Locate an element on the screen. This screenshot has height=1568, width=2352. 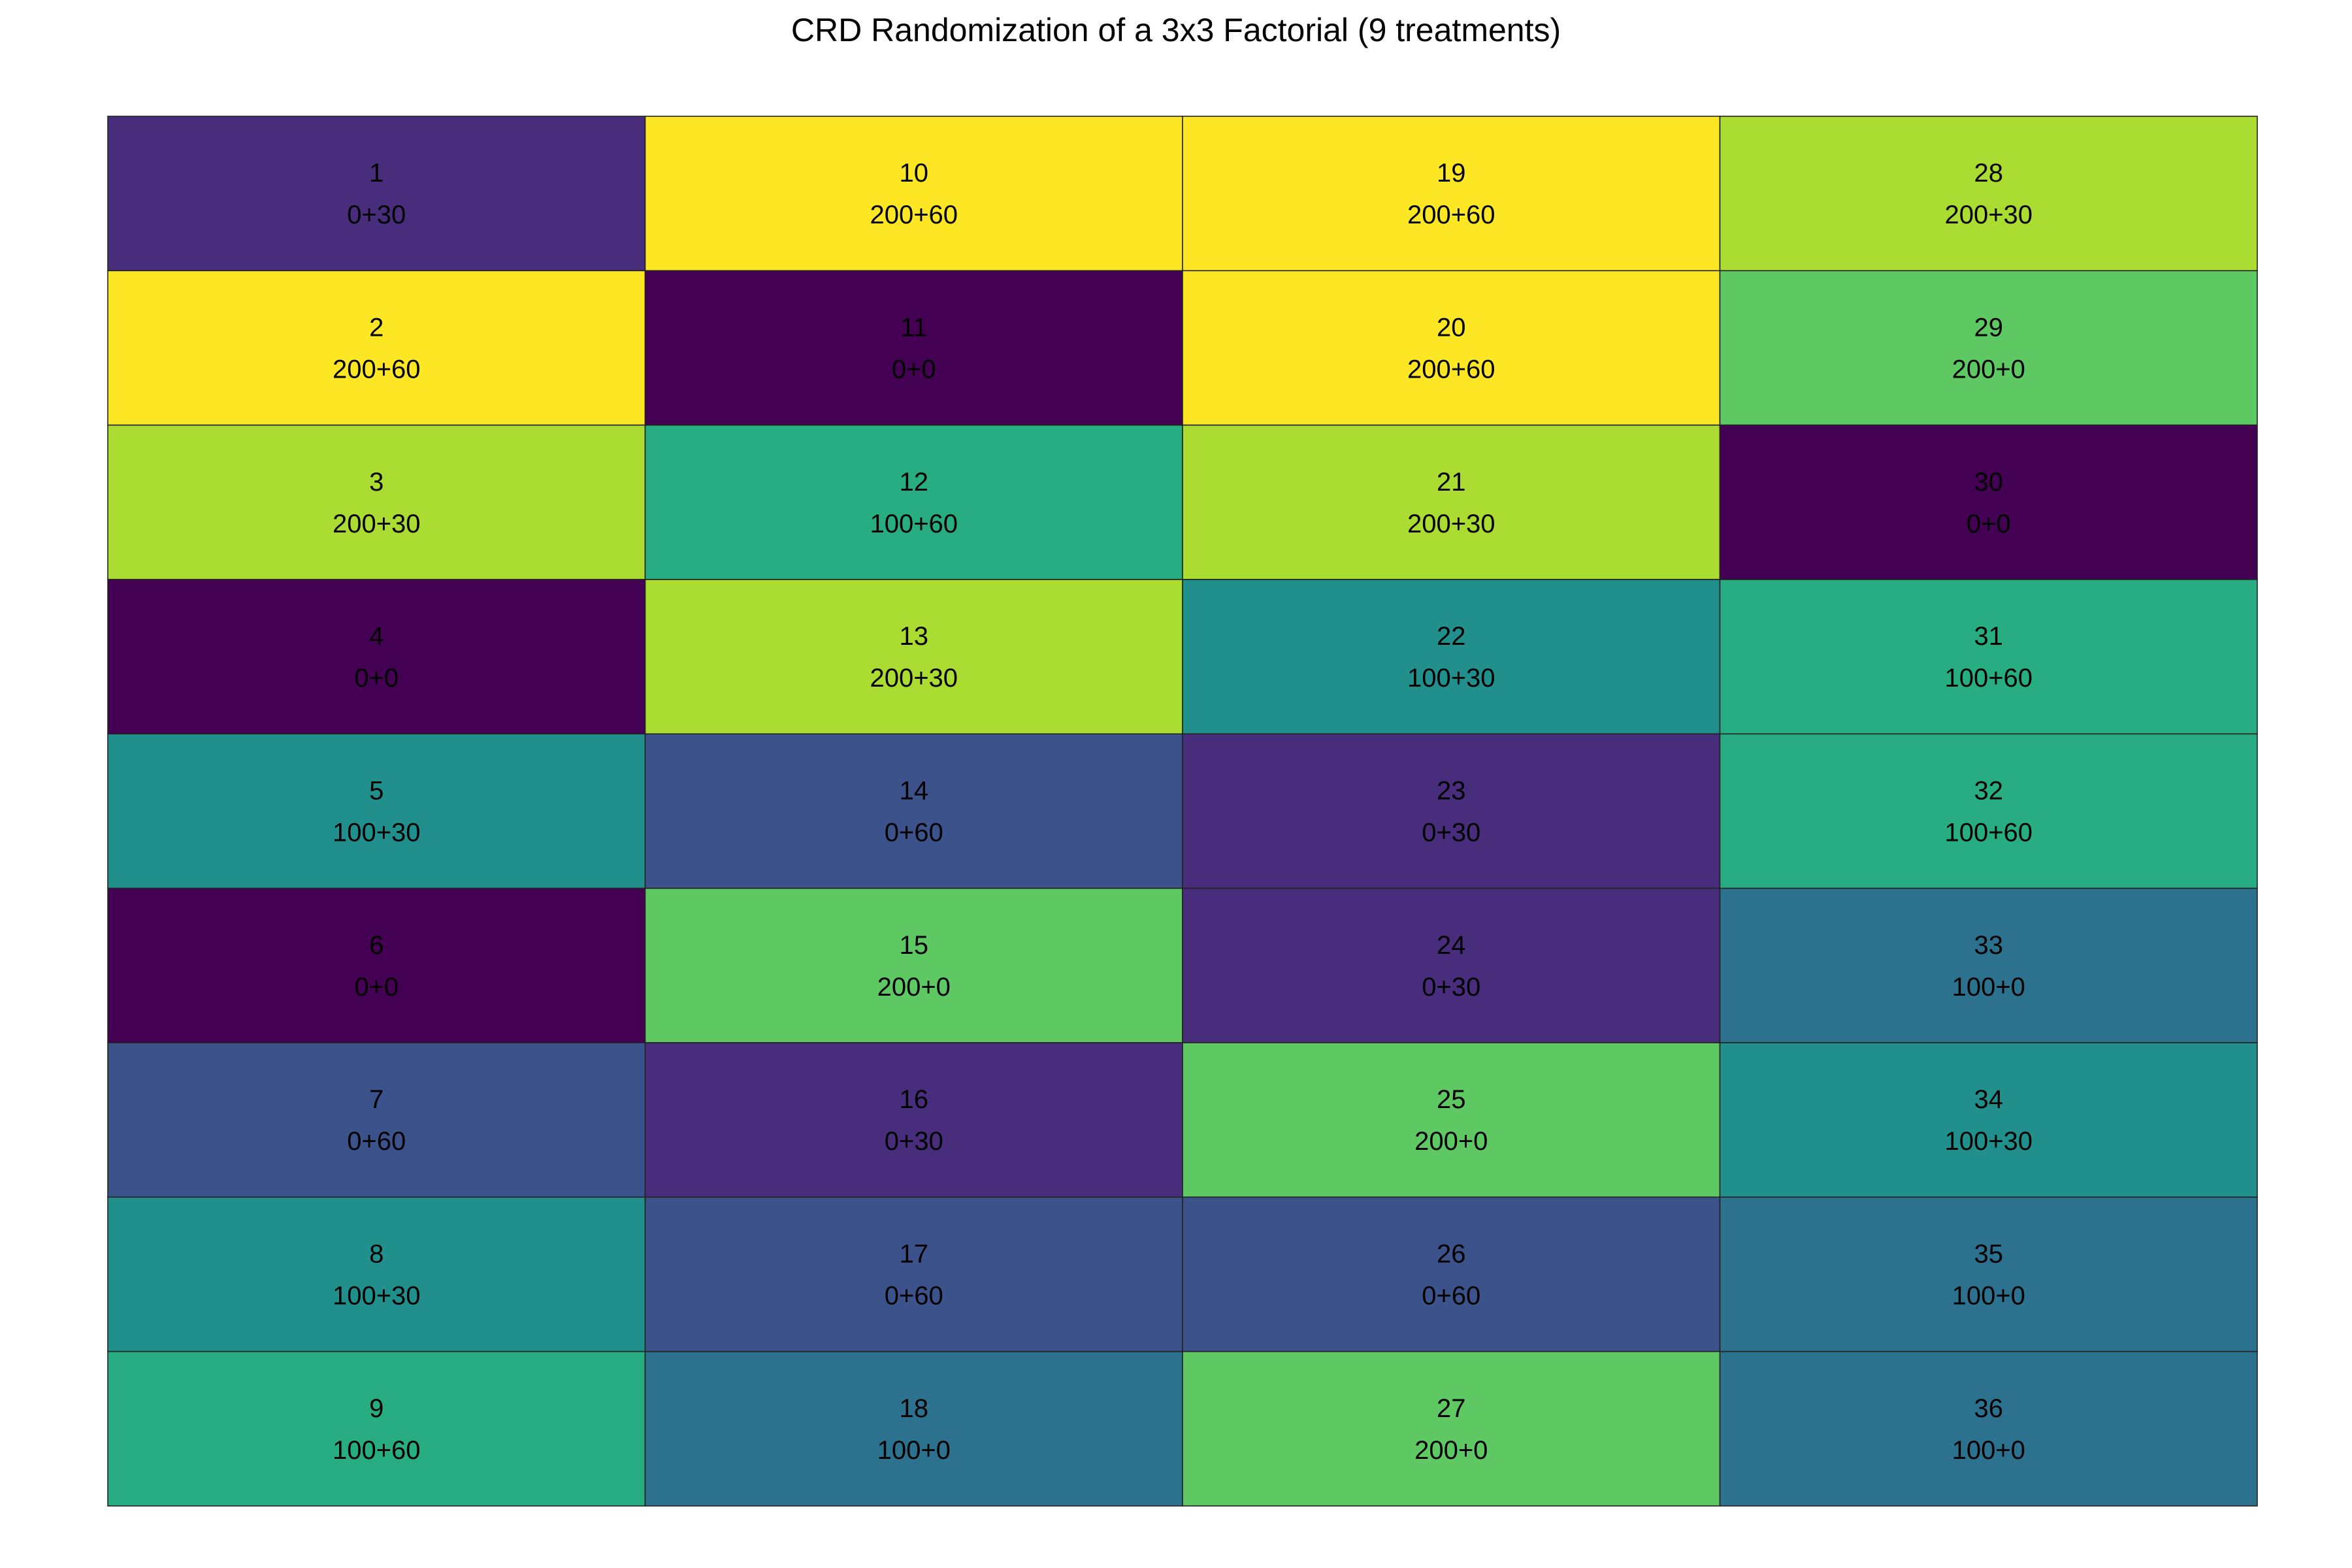
plot-cell: 23 0+30 is located at coordinates (1451, 811).